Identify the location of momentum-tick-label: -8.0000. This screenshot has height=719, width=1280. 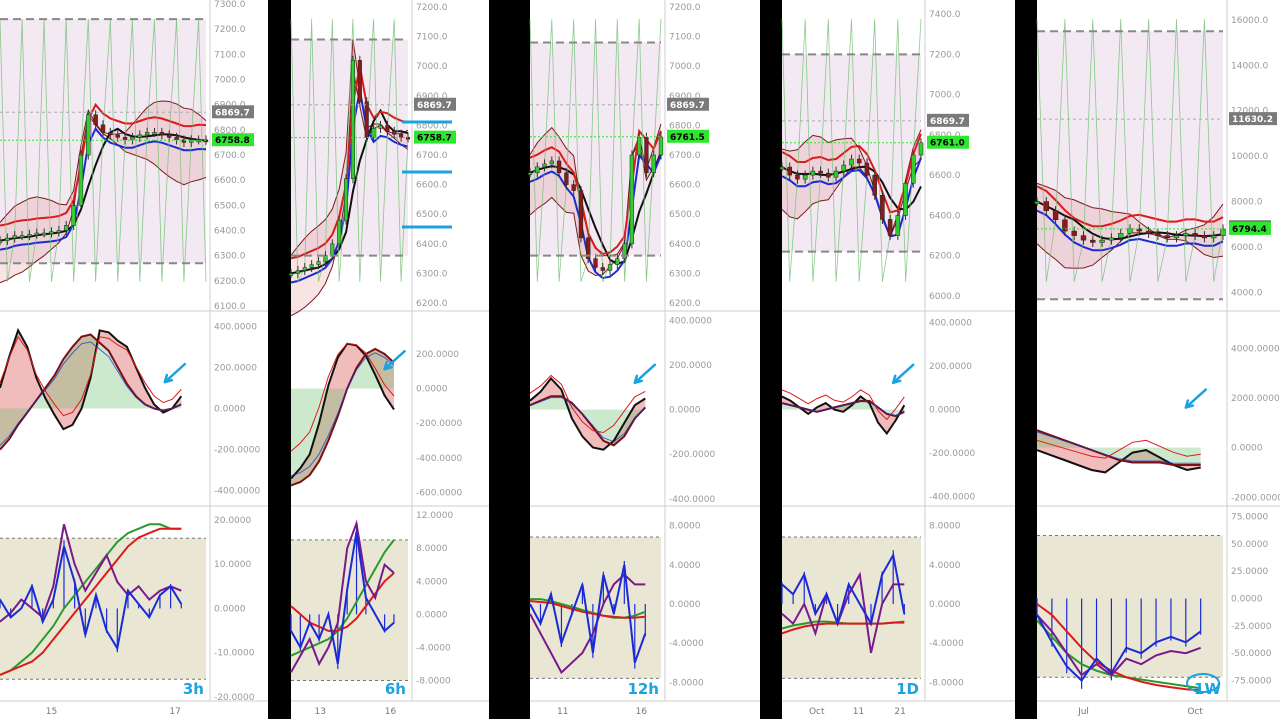
(686, 683).